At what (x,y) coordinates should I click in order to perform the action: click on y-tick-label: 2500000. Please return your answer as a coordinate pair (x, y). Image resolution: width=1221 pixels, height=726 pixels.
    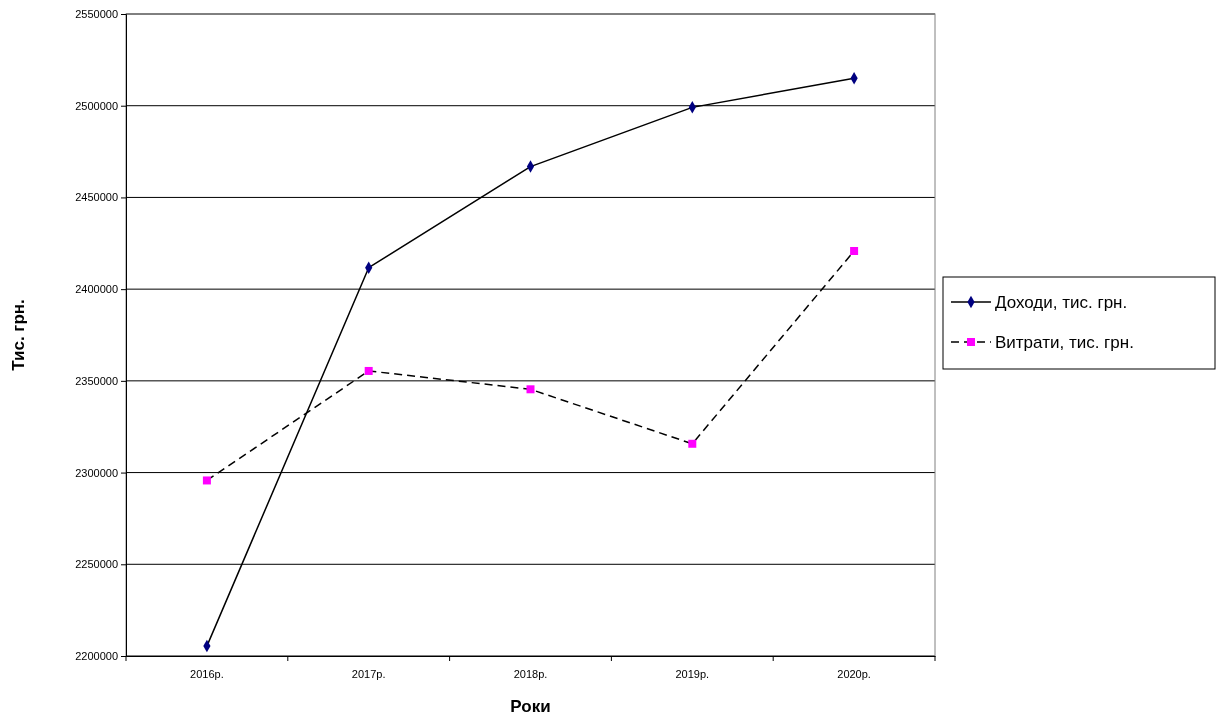
    Looking at the image, I should click on (96, 105).